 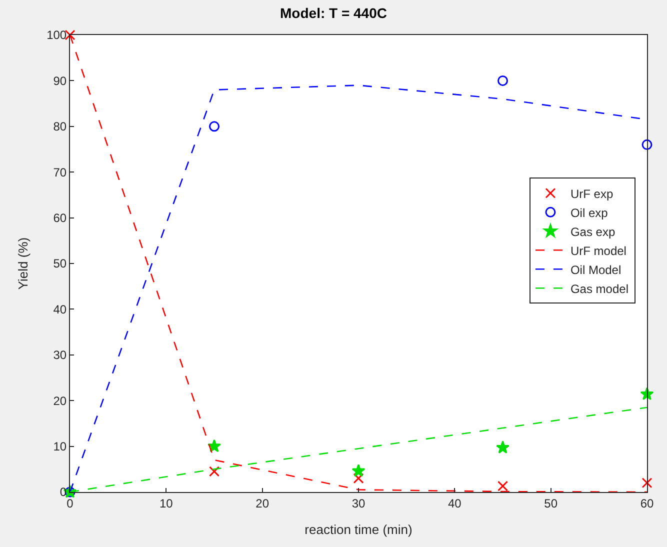 I want to click on legend-label: Oil Model, so click(x=596, y=269).